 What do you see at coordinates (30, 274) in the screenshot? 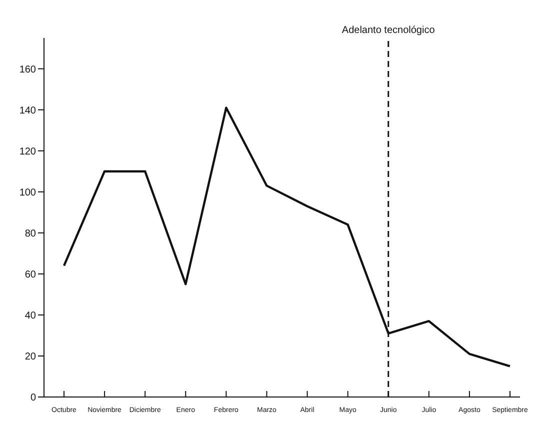
I see `y-tick-label: 60` at bounding box center [30, 274].